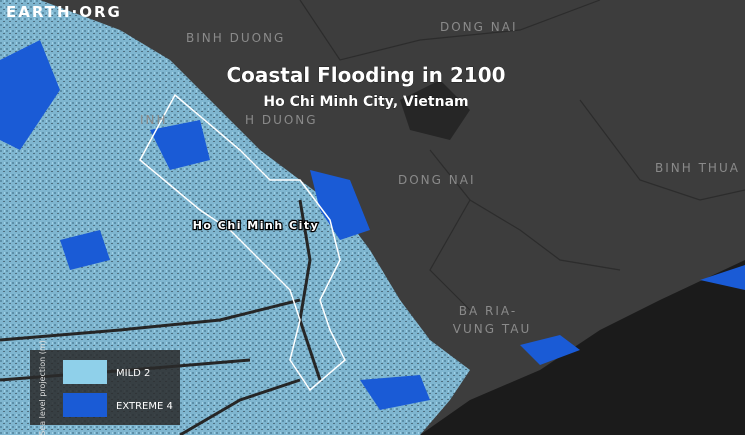 This screenshot has width=745, height=435. What do you see at coordinates (256, 225) in the screenshot?
I see `city-label: Ho Chi Minh City` at bounding box center [256, 225].